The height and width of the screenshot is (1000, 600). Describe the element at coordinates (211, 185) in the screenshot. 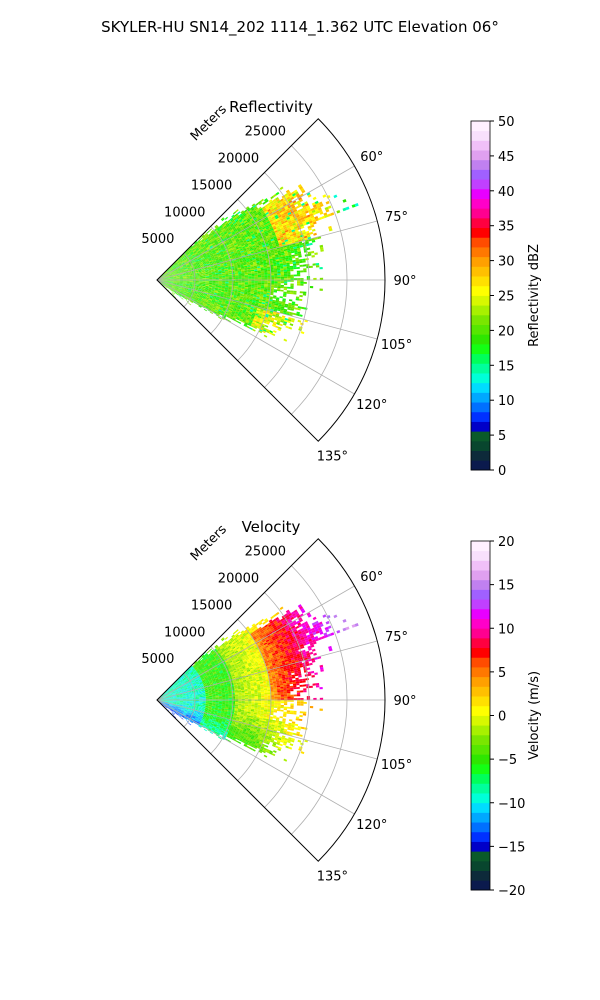

I see `radial-tick-label: 15000` at that location.